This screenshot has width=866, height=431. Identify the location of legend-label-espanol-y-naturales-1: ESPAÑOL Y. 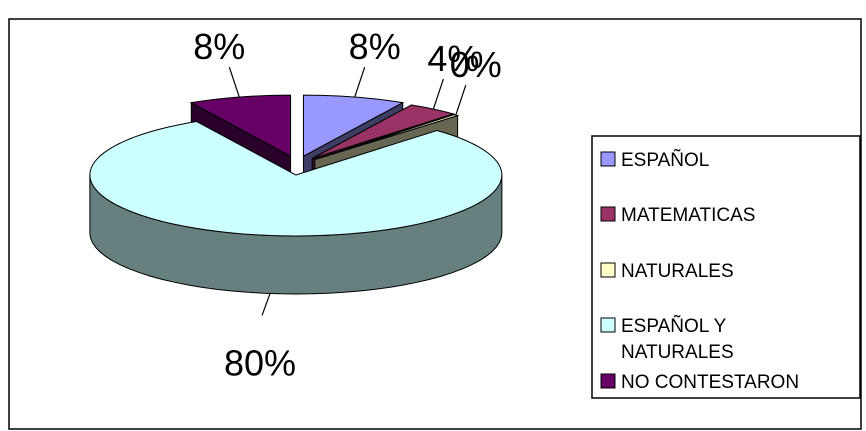
(674, 326).